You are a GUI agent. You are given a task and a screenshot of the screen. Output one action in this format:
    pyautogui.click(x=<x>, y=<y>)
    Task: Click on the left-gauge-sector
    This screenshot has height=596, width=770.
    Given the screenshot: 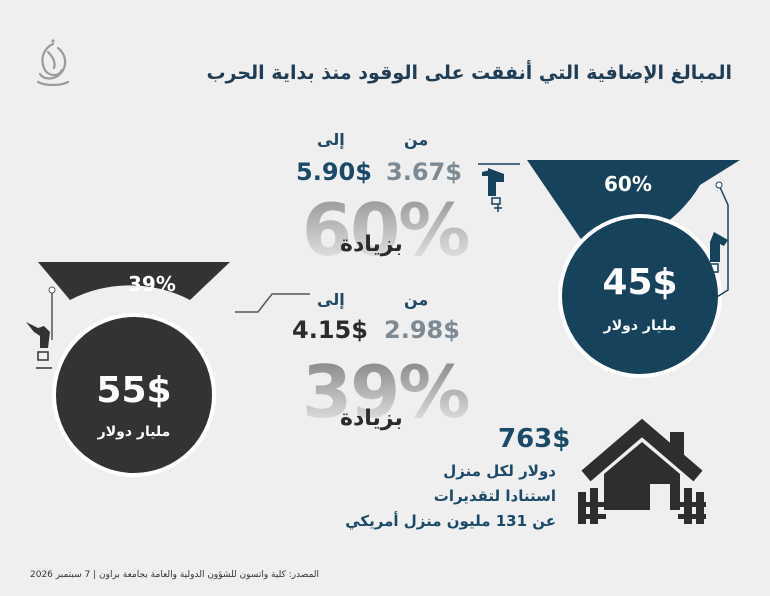 What is the action you would take?
    pyautogui.click(x=134, y=281)
    